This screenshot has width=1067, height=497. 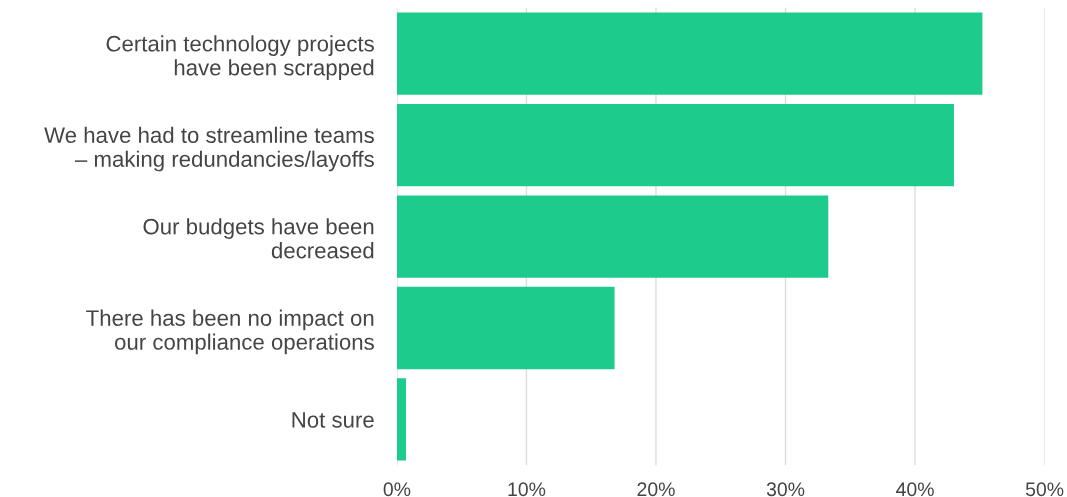 What do you see at coordinates (397, 489) in the screenshot?
I see `x-tick-label: 0%` at bounding box center [397, 489].